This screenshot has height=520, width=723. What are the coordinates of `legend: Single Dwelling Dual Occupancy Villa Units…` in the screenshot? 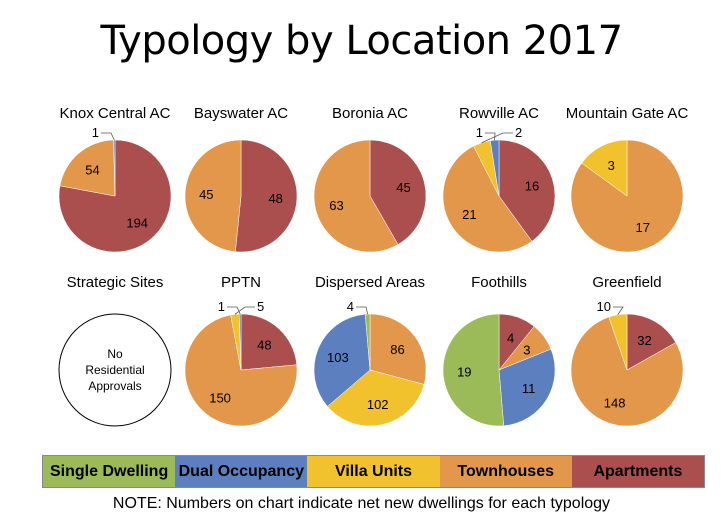 It's located at (373, 471).